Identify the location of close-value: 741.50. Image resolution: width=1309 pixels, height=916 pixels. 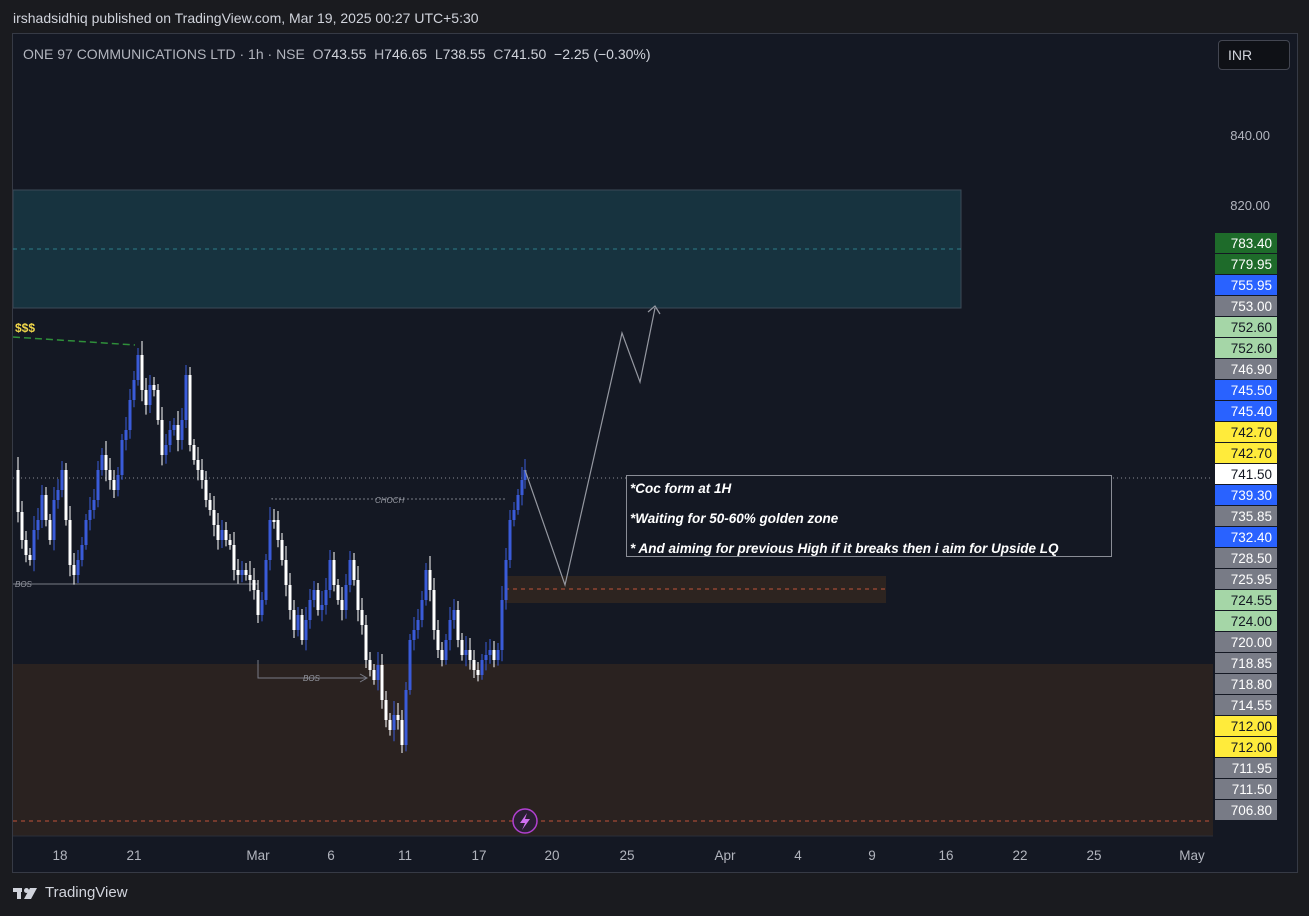
(525, 54).